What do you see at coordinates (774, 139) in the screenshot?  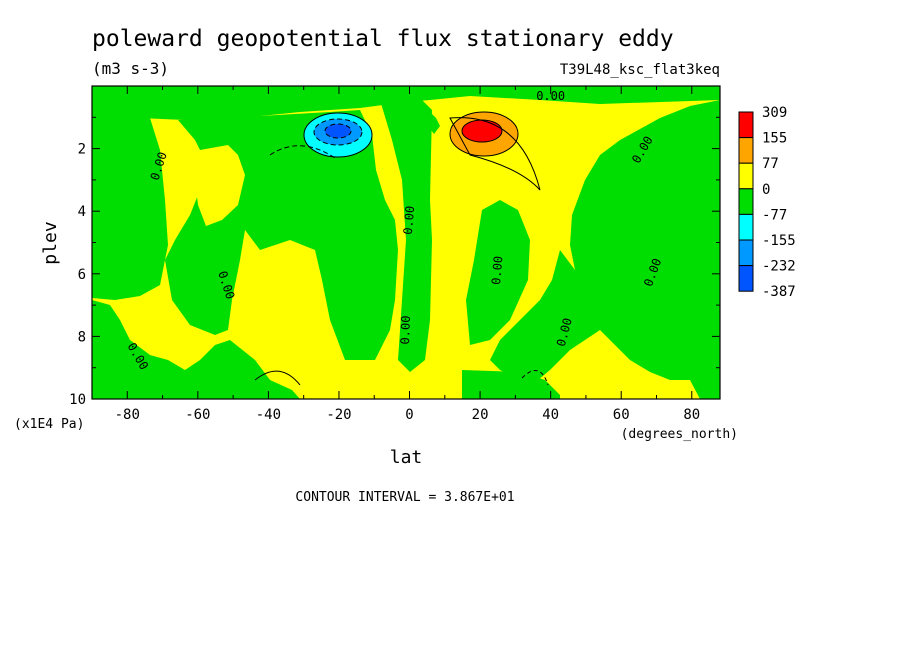 I see `colorbar-label: 155` at bounding box center [774, 139].